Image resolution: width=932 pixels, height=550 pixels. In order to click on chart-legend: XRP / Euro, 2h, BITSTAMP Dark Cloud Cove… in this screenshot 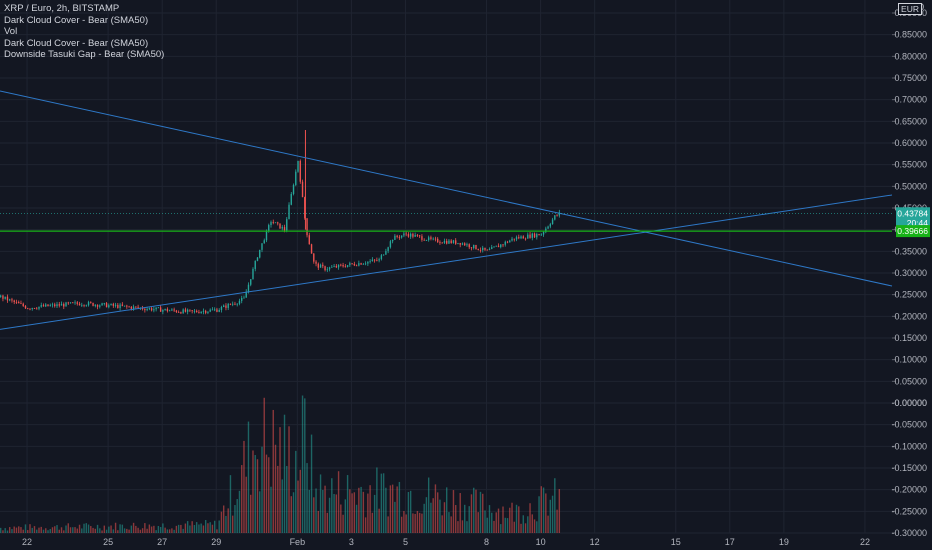, I will do `click(84, 32)`.